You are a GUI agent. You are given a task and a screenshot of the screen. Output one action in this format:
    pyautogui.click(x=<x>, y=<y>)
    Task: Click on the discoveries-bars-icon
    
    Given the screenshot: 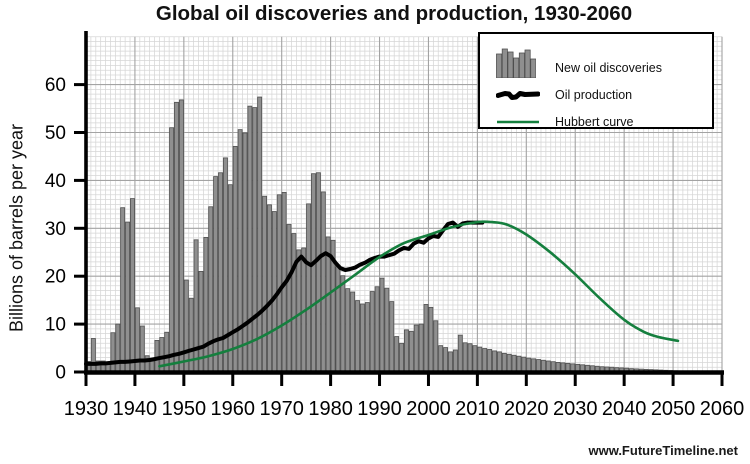 What is the action you would take?
    pyautogui.click(x=518, y=63)
    